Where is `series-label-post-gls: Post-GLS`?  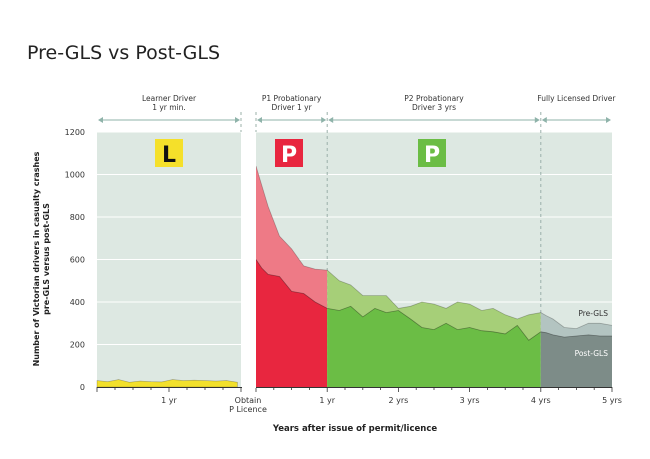
series-label-post-gls: Post-GLS is located at coordinates (592, 353).